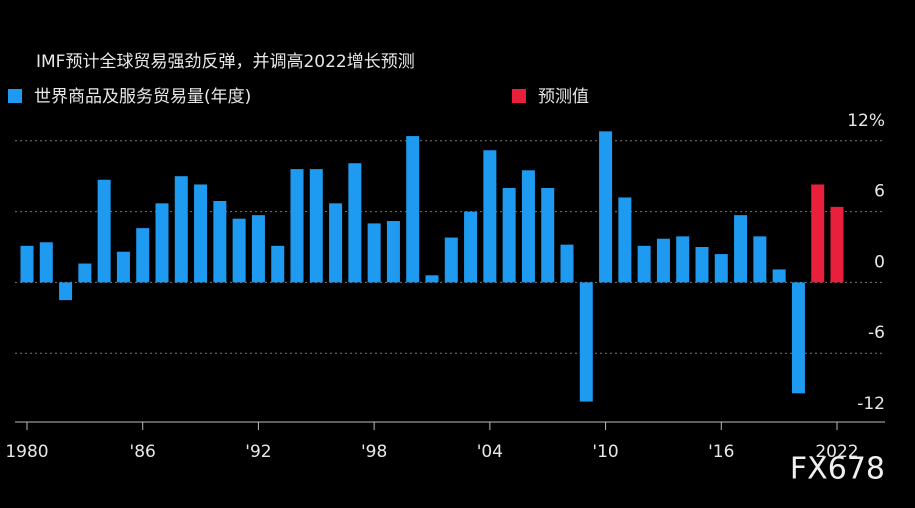 The image size is (915, 508). Describe the element at coordinates (605, 452) in the screenshot. I see `x-tick-label: '10` at that location.